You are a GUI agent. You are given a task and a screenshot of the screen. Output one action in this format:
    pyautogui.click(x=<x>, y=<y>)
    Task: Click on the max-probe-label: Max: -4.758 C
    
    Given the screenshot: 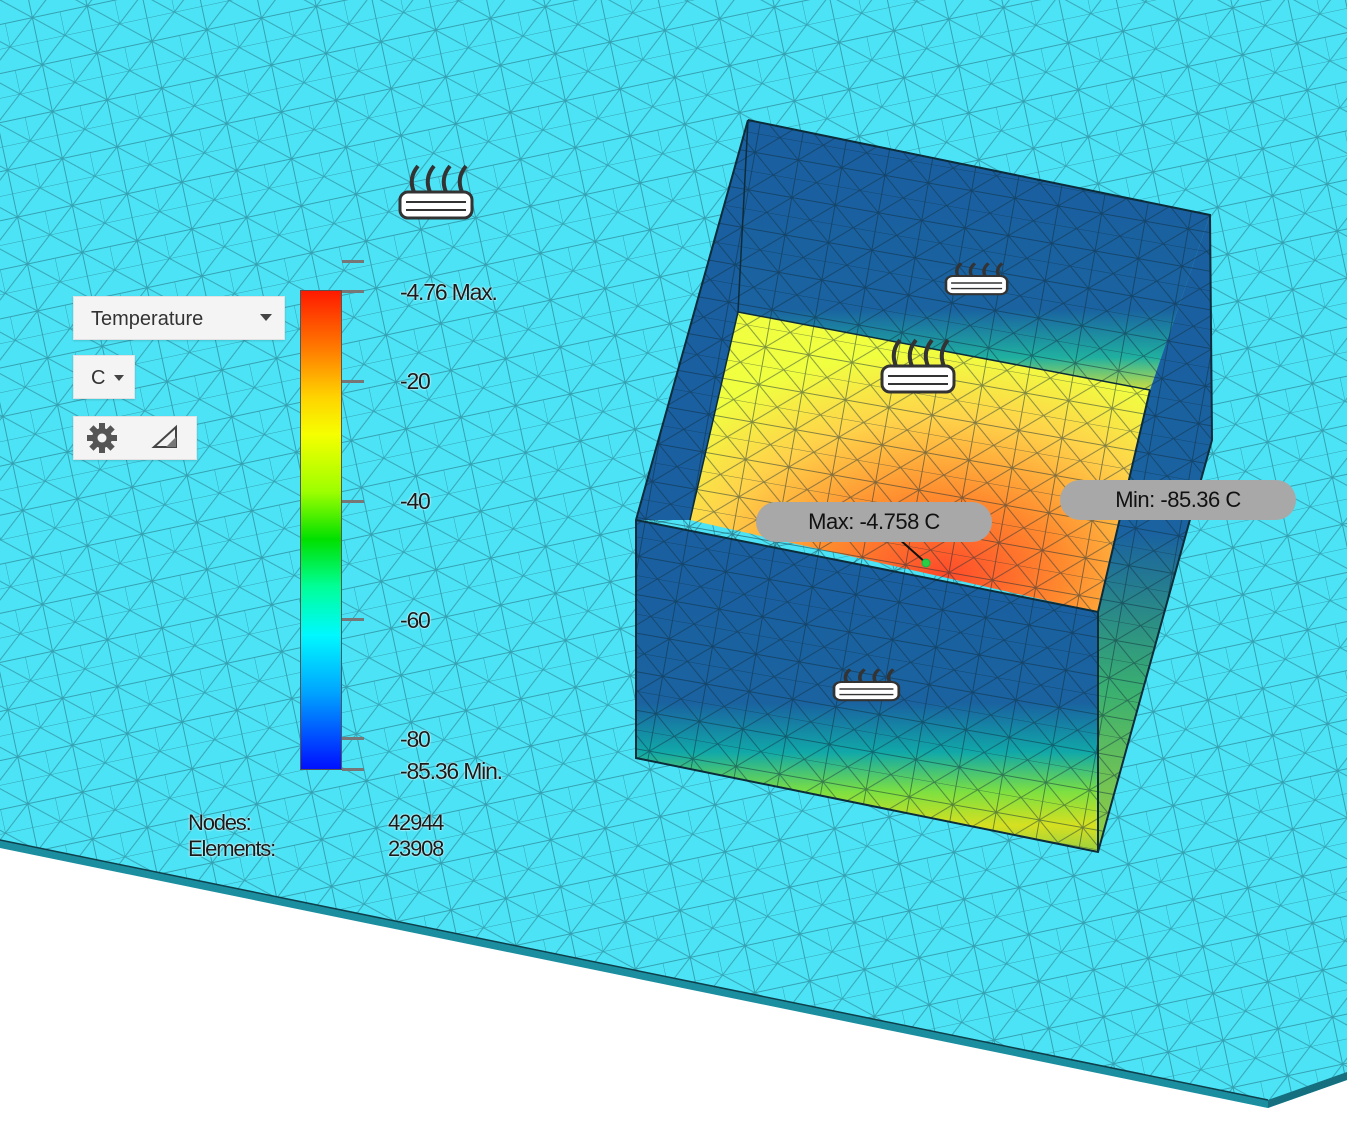 What is the action you would take?
    pyautogui.click(x=874, y=522)
    